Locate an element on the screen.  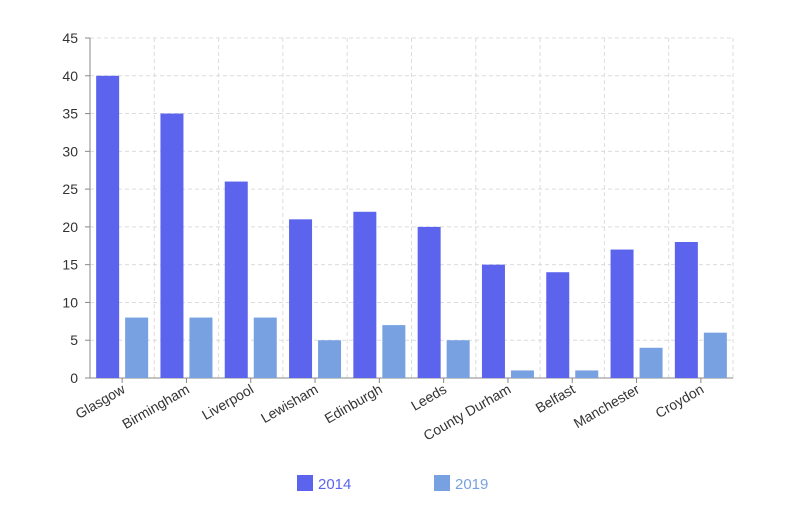
y-tick-label: 40 is located at coordinates (70, 76).